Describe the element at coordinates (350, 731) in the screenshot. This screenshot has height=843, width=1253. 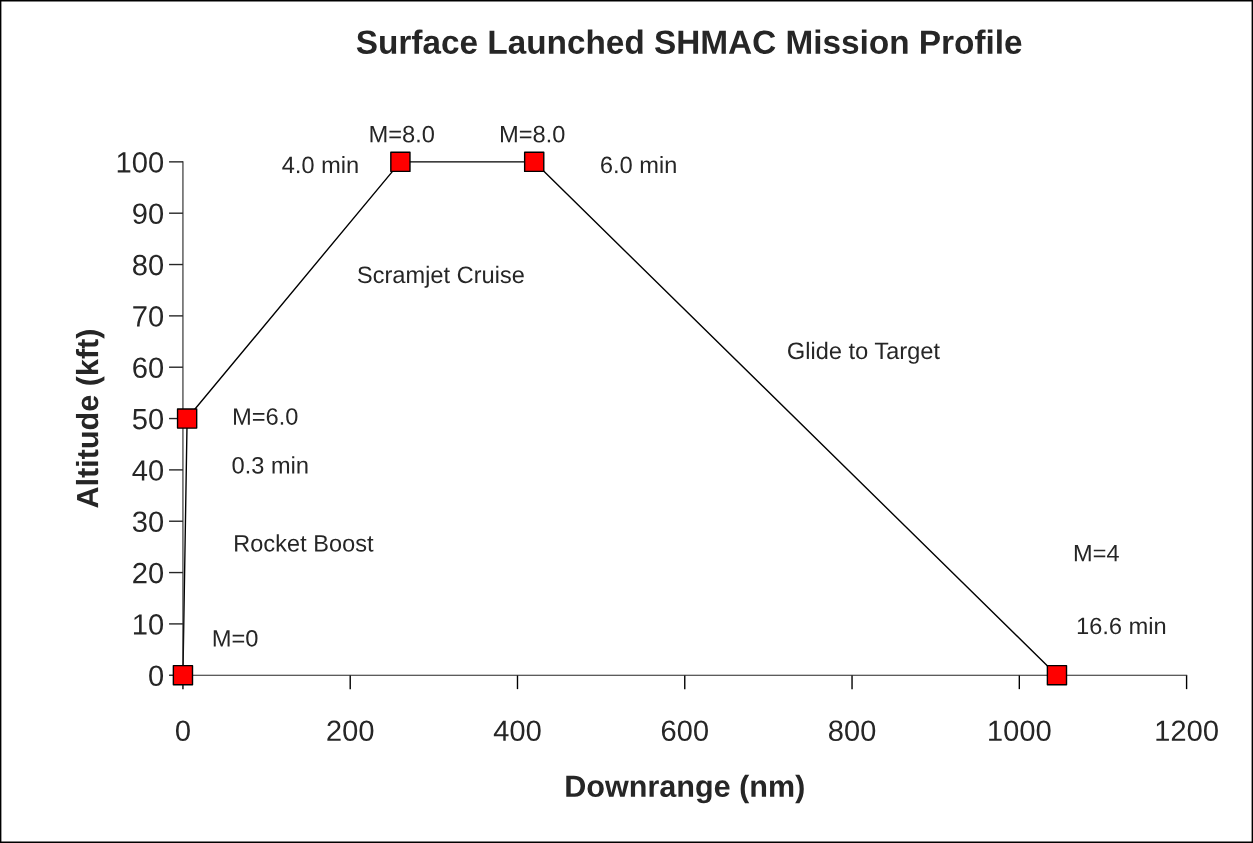
I see `x-tick-label: 200` at that location.